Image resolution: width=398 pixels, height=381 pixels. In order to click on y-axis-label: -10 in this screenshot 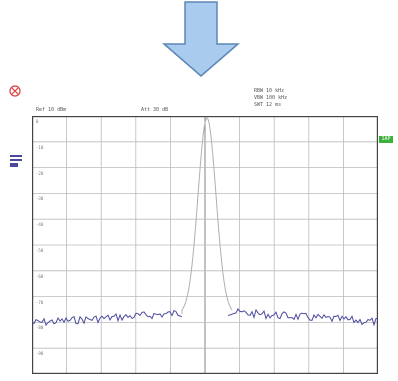, I will do `click(40, 147)`.